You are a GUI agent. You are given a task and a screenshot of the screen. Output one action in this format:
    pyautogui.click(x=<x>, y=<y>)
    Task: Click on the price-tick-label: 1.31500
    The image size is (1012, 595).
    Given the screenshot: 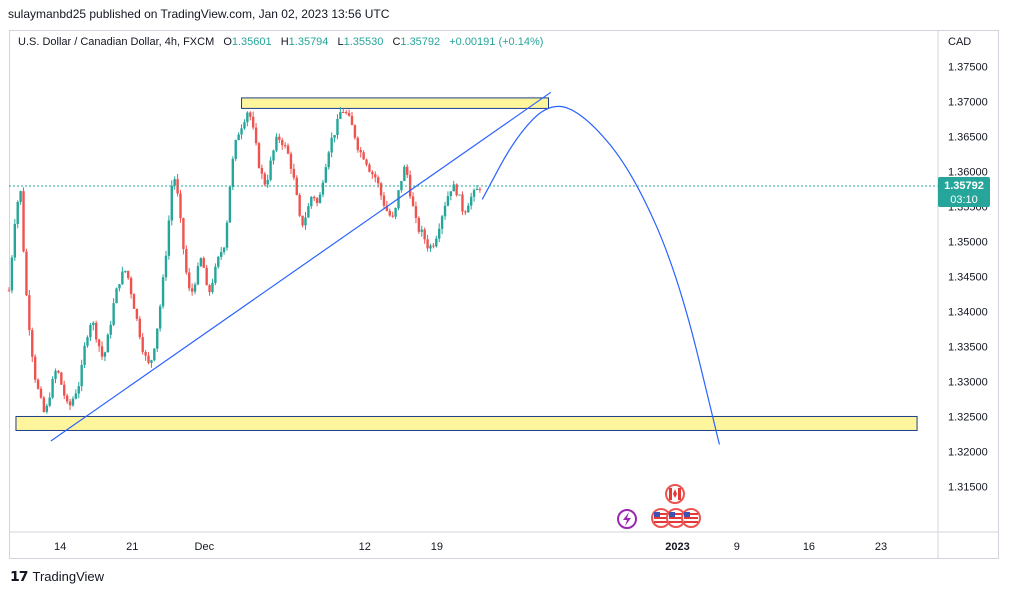 What is the action you would take?
    pyautogui.click(x=968, y=487)
    